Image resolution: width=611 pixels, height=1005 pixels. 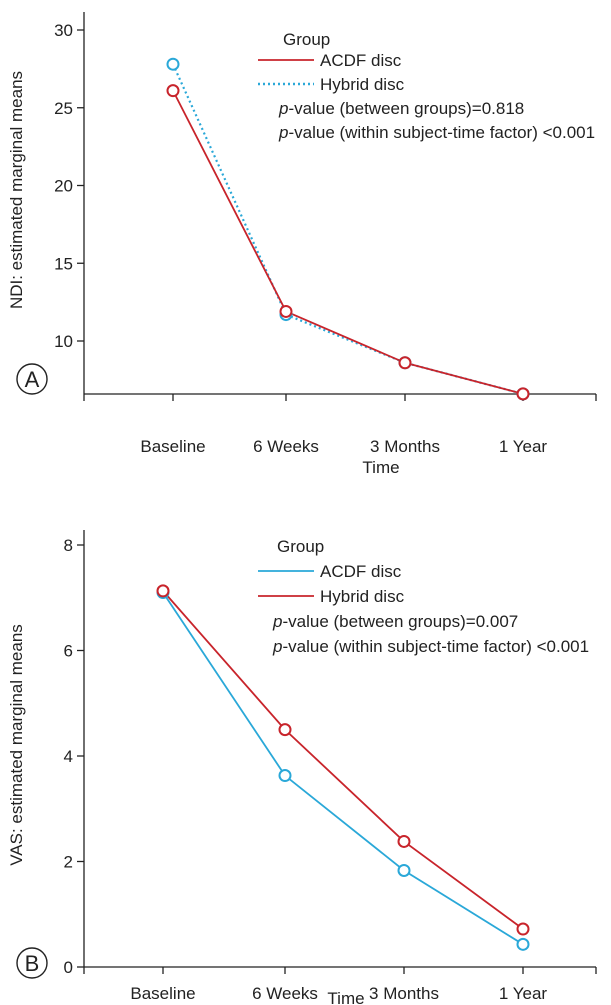 What do you see at coordinates (345, 997) in the screenshot?
I see `panel-b-x-axis-label: Time` at bounding box center [345, 997].